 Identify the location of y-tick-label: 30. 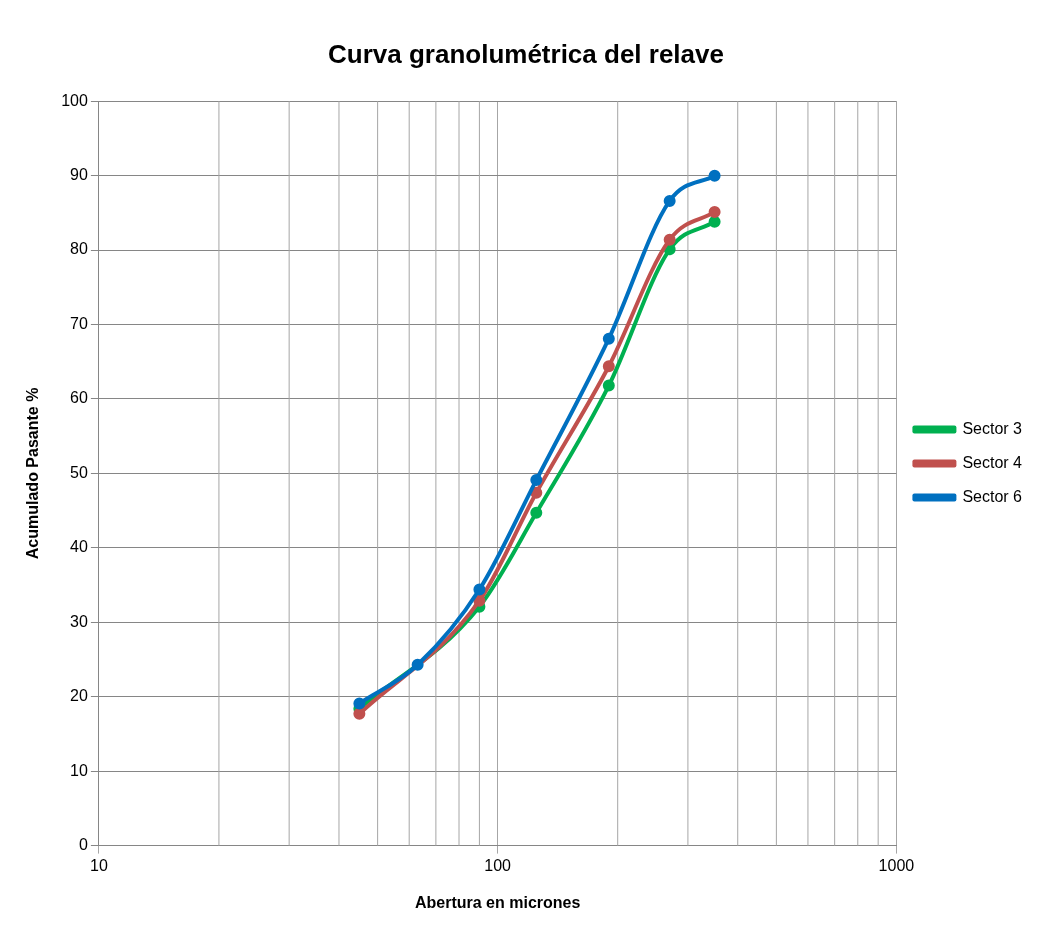
(79, 621).